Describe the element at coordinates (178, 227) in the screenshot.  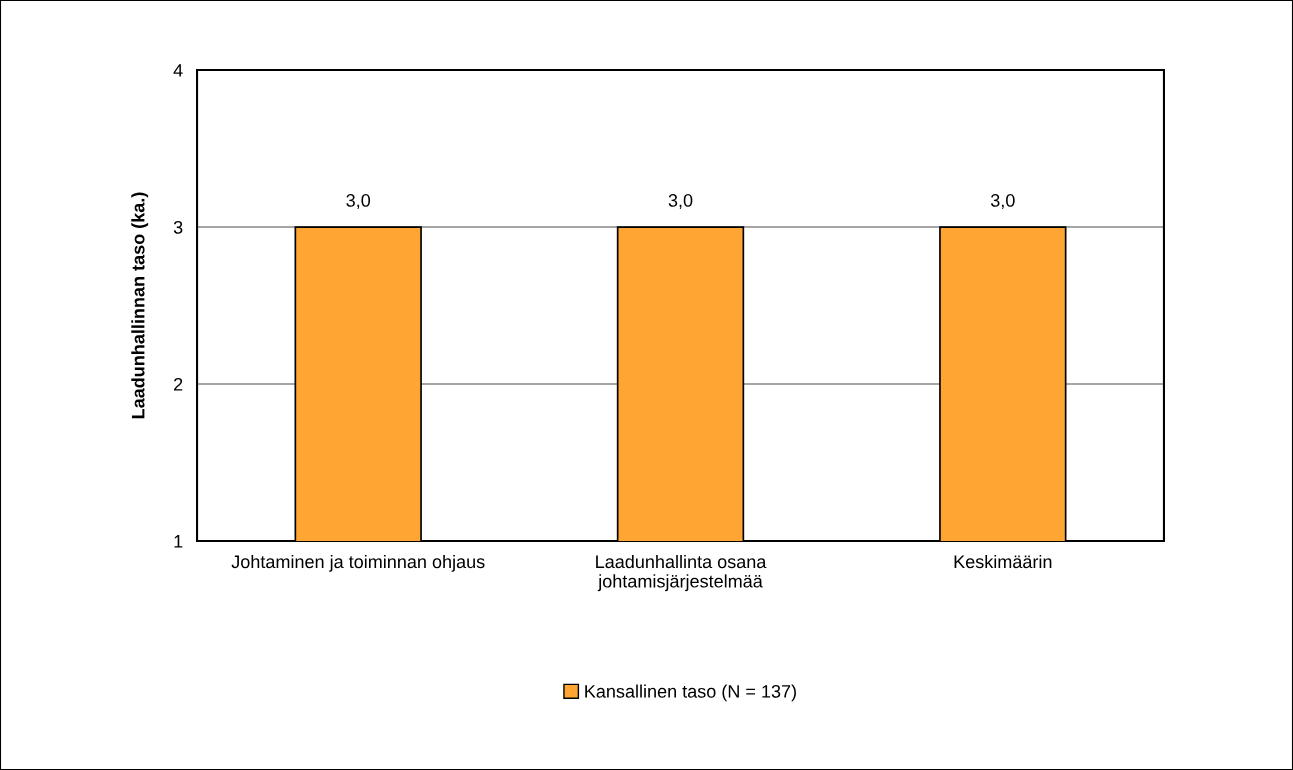
I see `y-tick-label: 3` at that location.